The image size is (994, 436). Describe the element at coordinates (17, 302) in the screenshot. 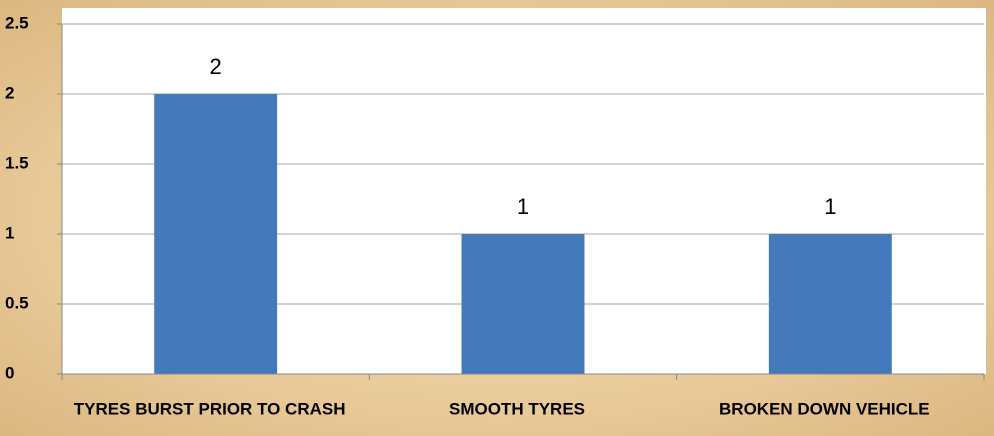

I see `y-tick-label: 0.5` at that location.